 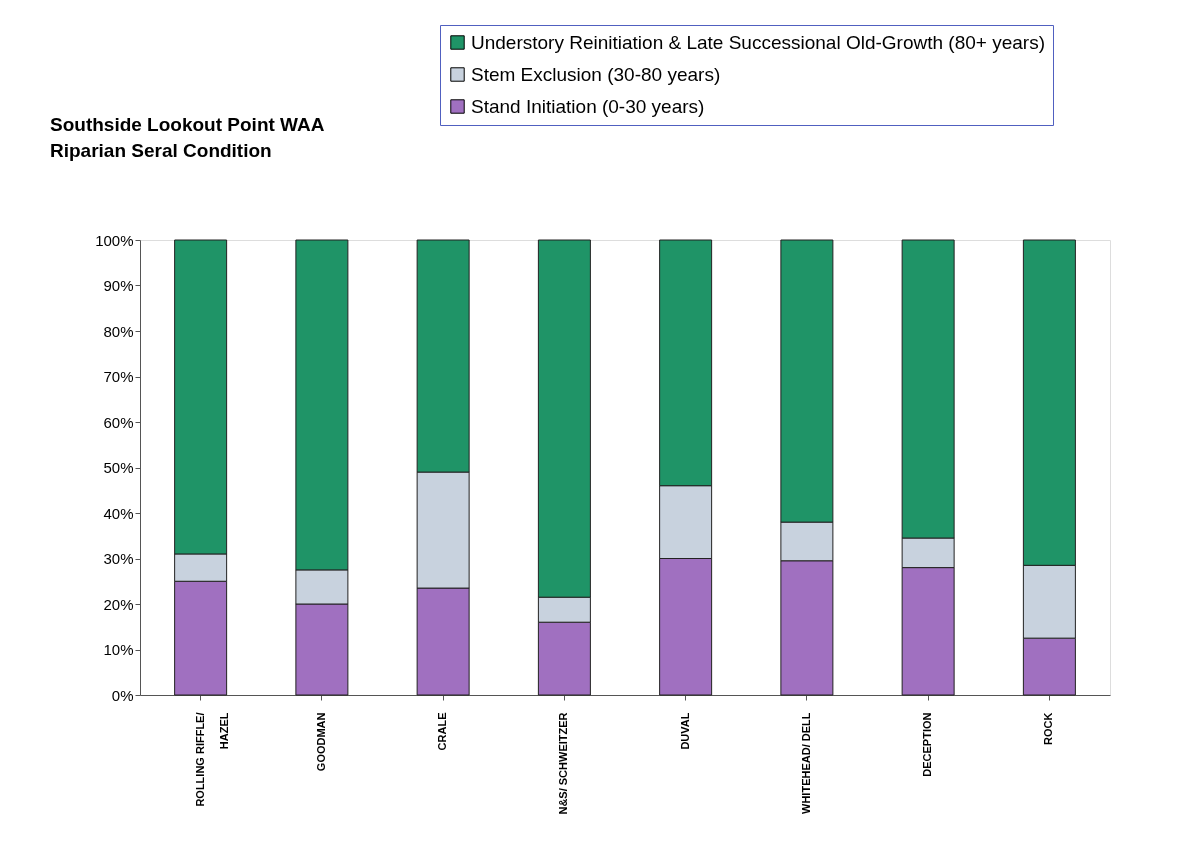 What do you see at coordinates (118, 285) in the screenshot?
I see `y-tick-label: 90%` at bounding box center [118, 285].